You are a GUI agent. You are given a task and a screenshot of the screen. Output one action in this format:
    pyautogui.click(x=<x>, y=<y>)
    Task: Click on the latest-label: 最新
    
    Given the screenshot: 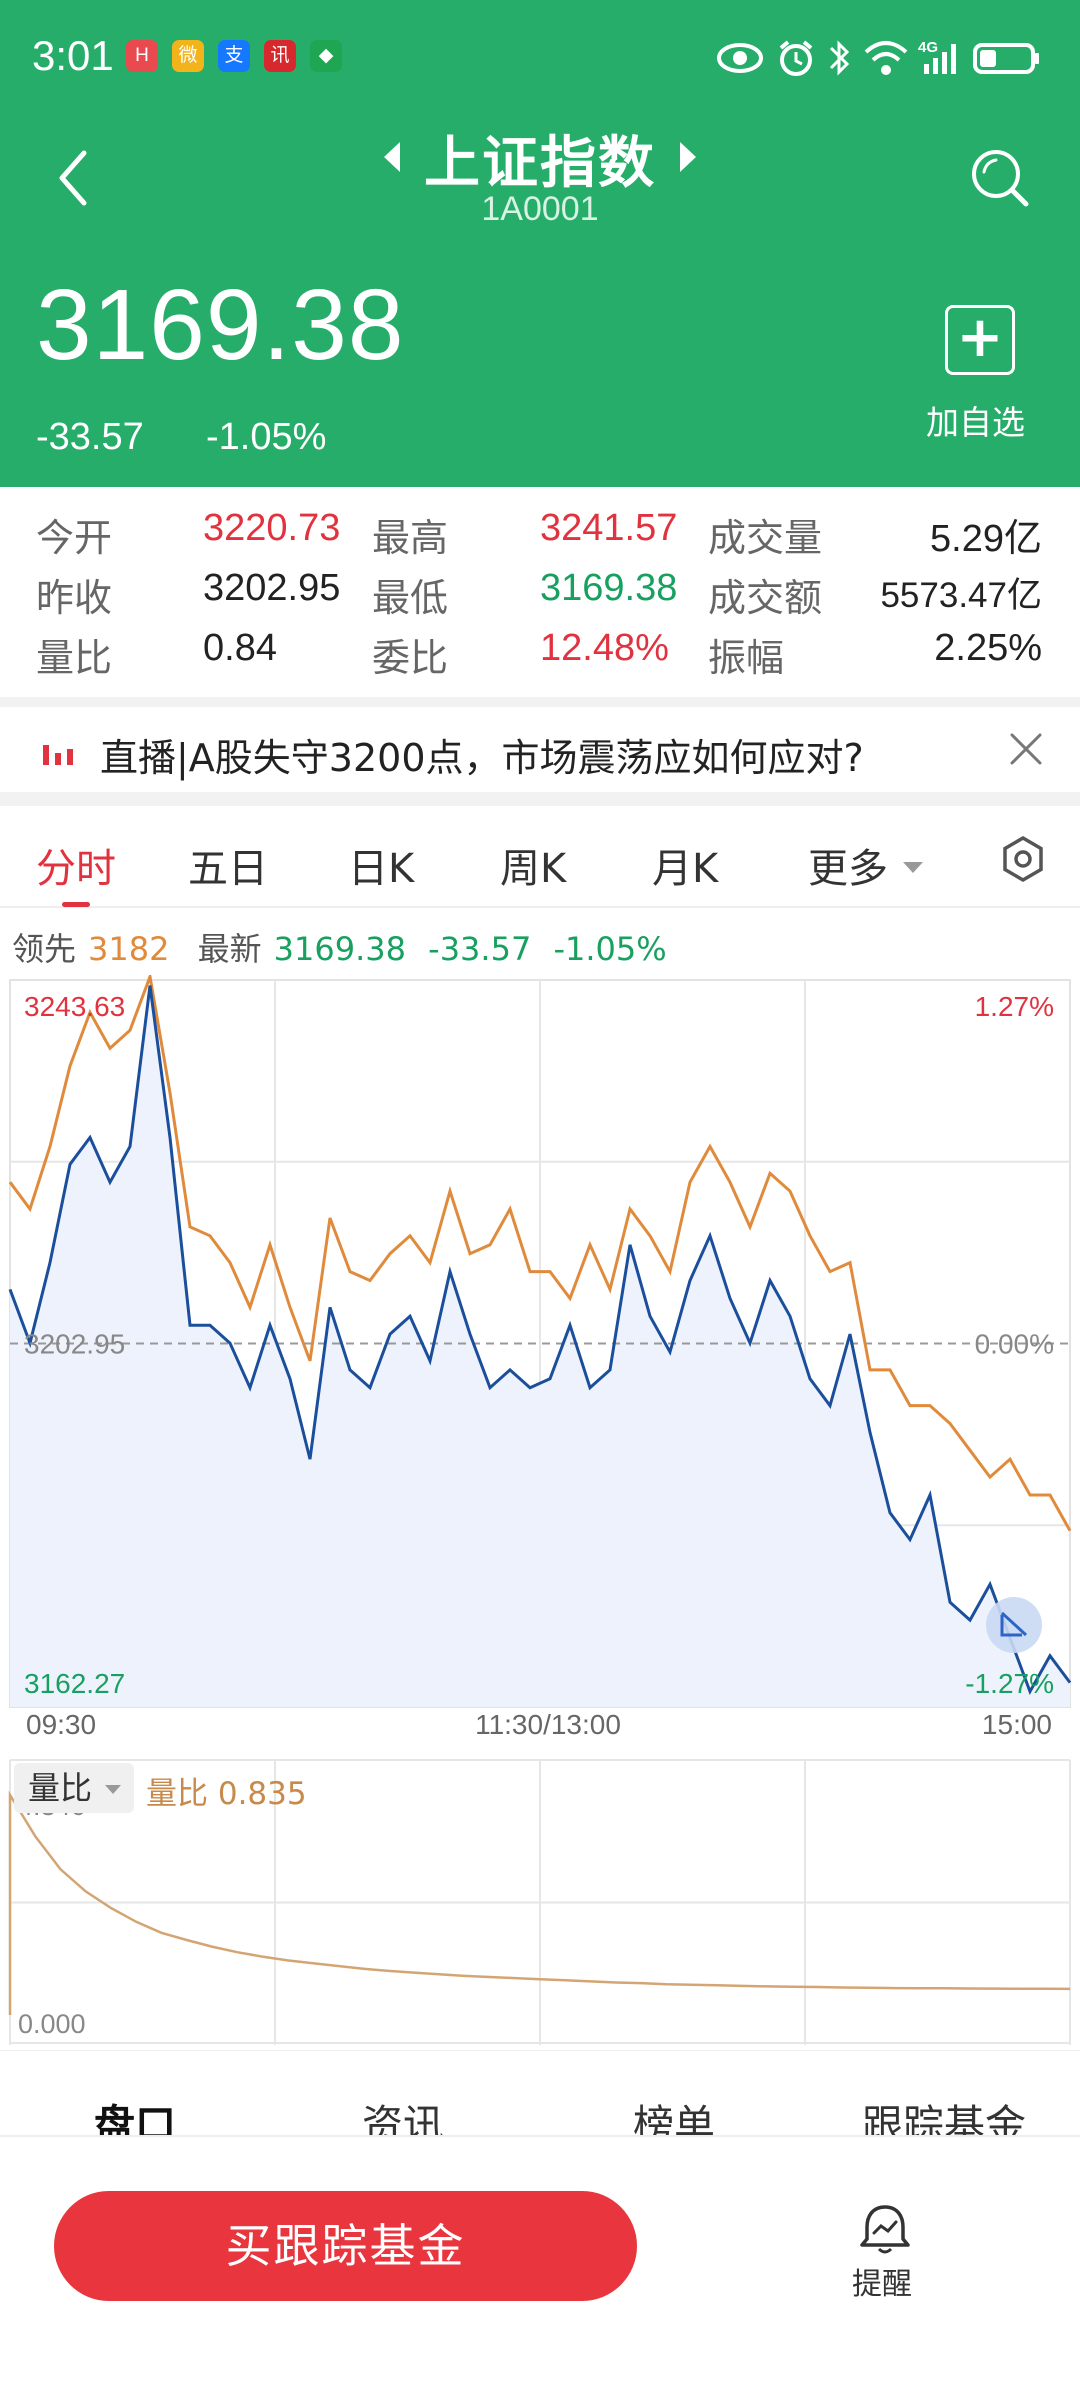 What is the action you would take?
    pyautogui.click(x=229, y=949)
    